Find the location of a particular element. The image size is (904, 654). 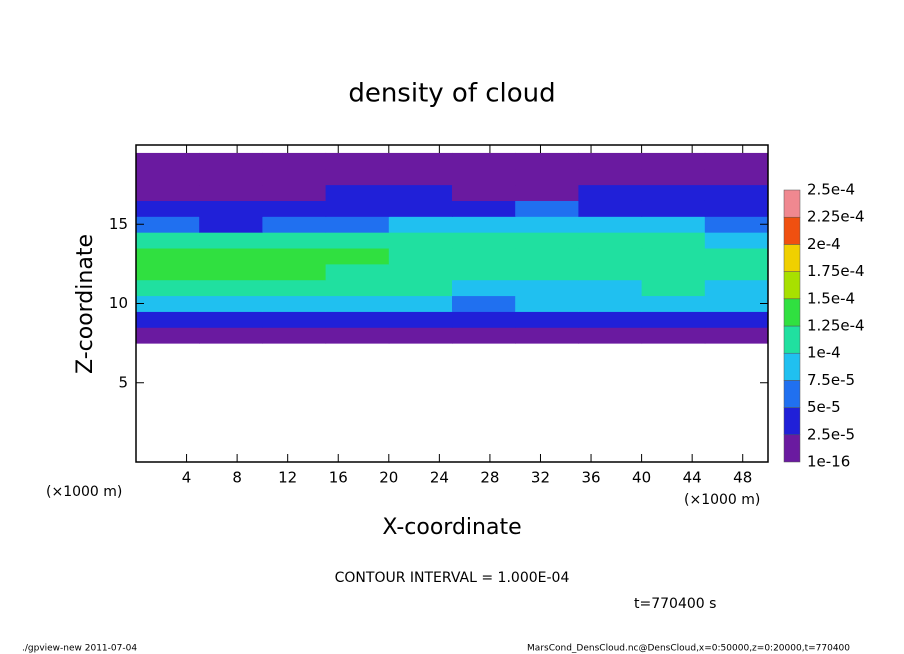

colorbar-label: 1e-16 is located at coordinates (828, 462).